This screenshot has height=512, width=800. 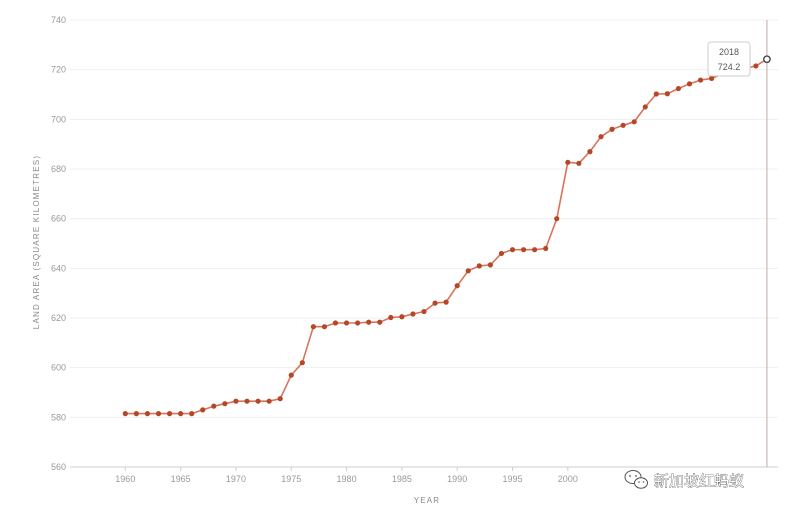 What do you see at coordinates (58, 368) in the screenshot?
I see `y-tick-label: 600` at bounding box center [58, 368].